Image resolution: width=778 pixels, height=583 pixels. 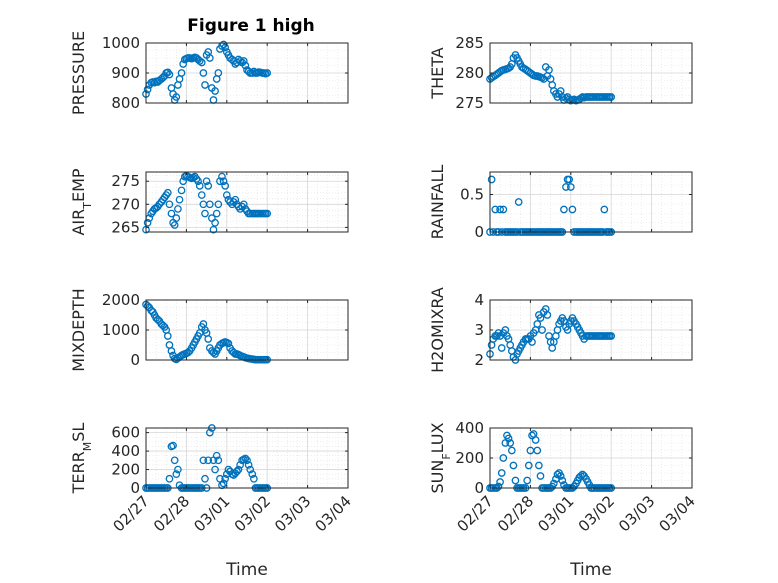 I want to click on y-axis-label: THETA, so click(x=437, y=73).